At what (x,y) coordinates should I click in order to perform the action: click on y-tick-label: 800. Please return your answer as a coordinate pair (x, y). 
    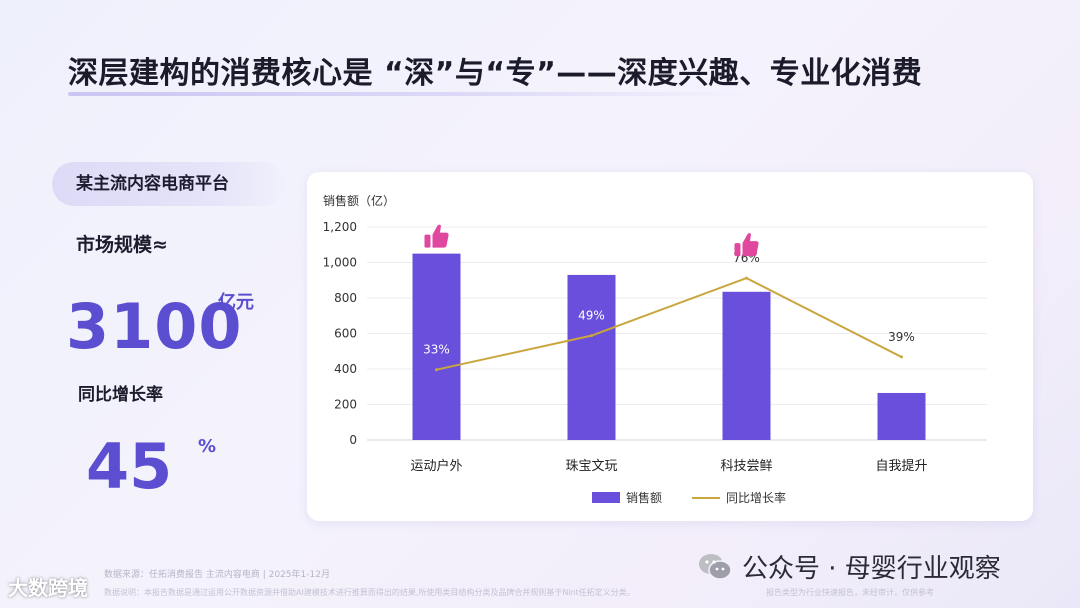
    Looking at the image, I should click on (345, 298).